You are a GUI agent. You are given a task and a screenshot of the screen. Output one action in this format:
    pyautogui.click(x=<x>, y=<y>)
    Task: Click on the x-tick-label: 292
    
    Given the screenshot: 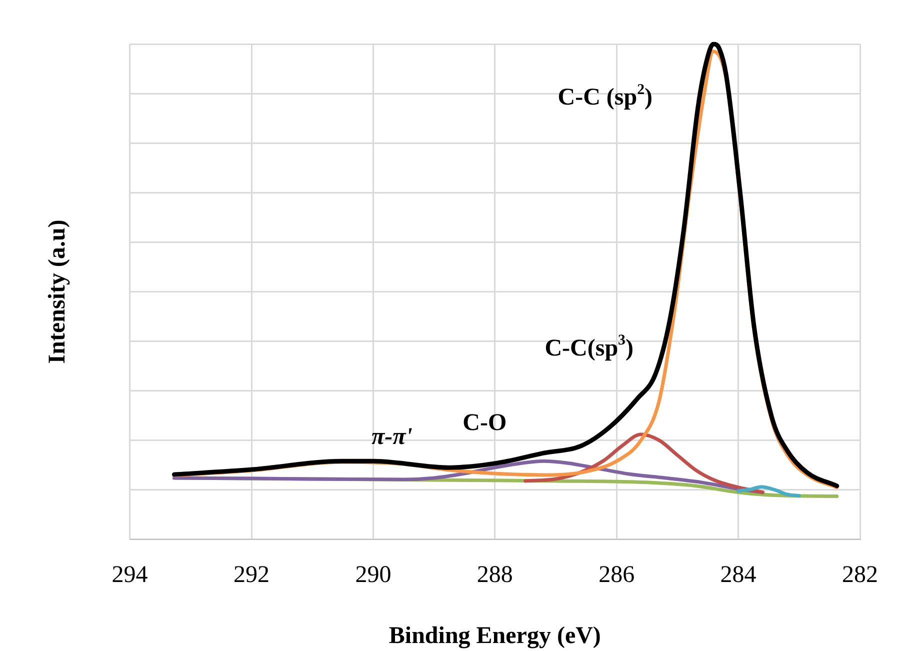 What is the action you would take?
    pyautogui.click(x=252, y=575)
    